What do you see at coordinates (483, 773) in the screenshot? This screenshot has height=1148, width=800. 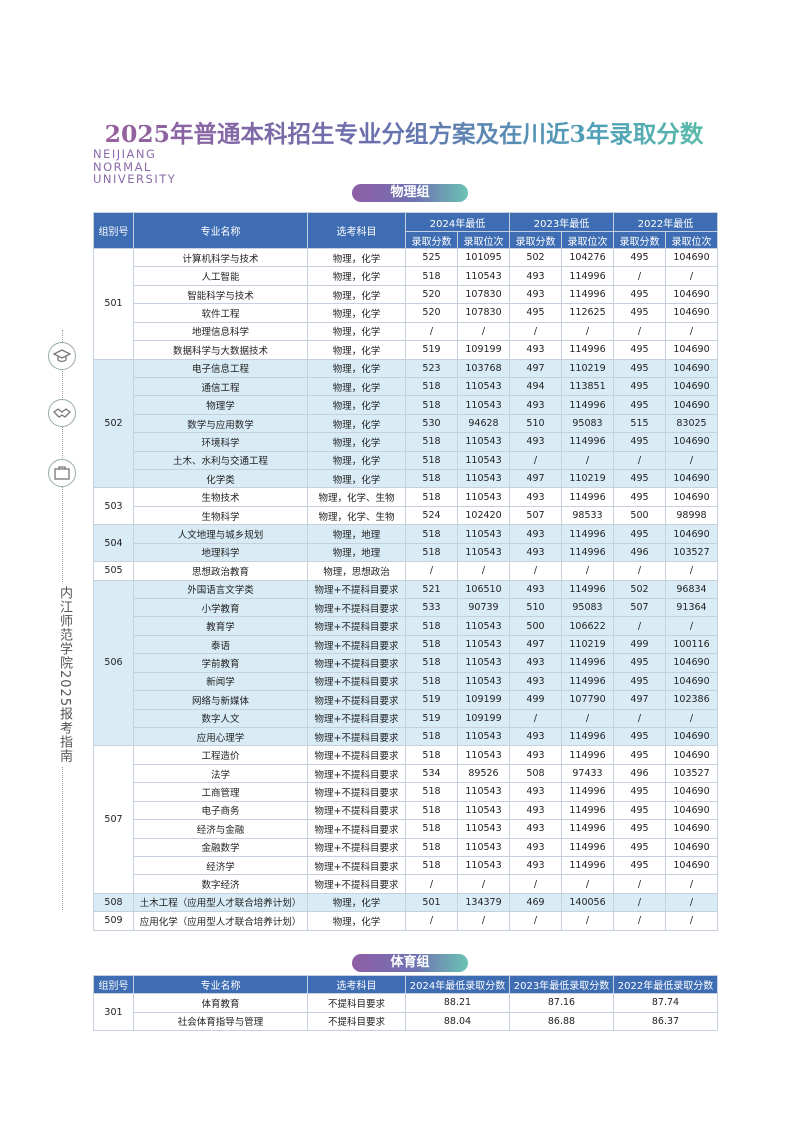 I see `cell: 89526` at bounding box center [483, 773].